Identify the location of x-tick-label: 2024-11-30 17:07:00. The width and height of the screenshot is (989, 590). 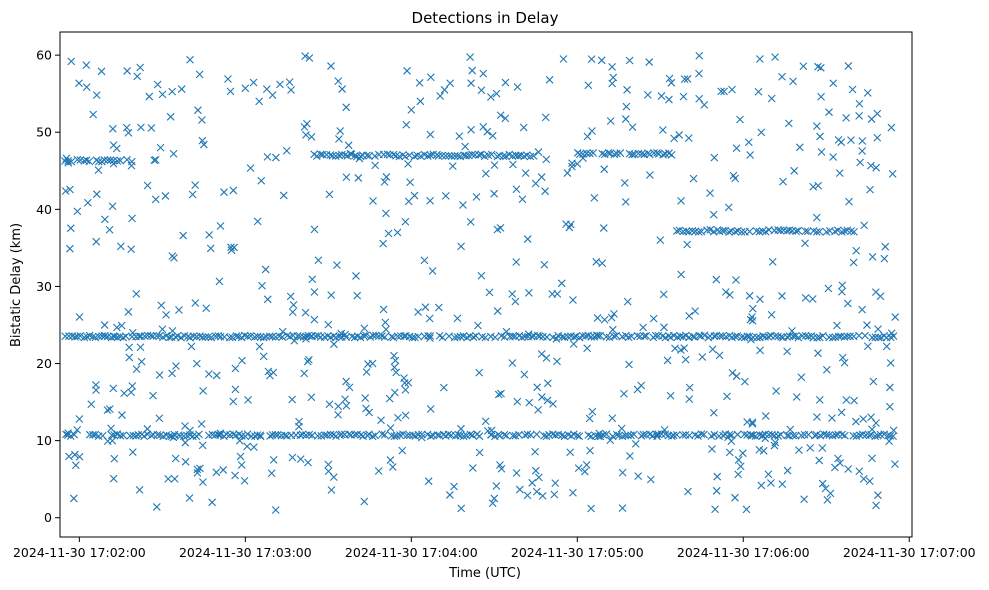
(909, 552).